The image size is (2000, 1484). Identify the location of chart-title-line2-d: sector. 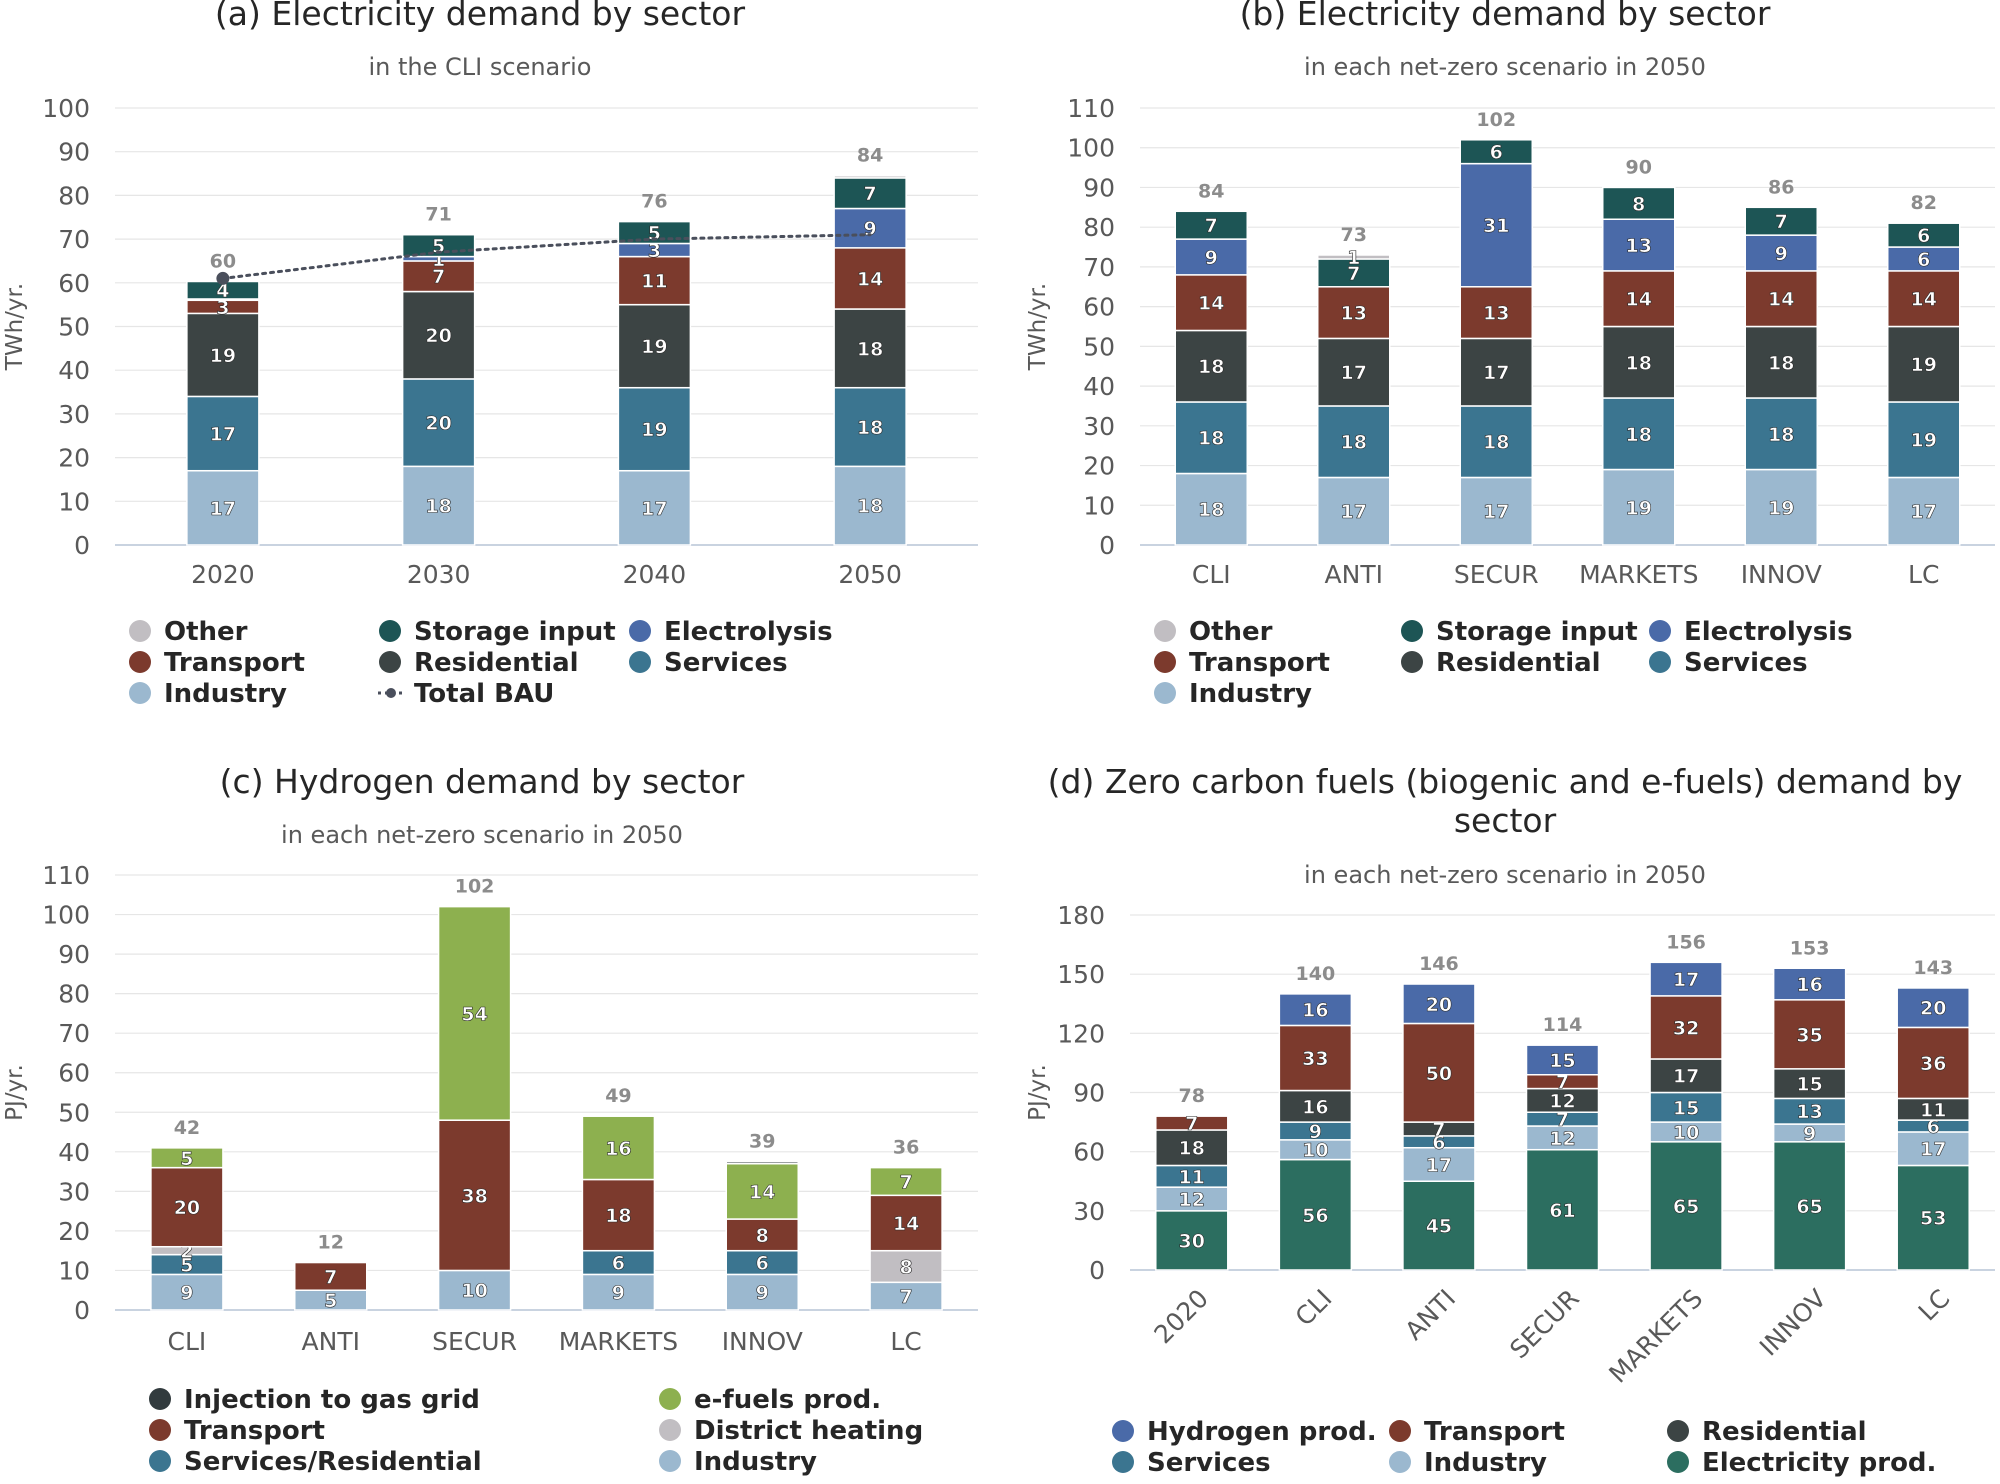
(1505, 820).